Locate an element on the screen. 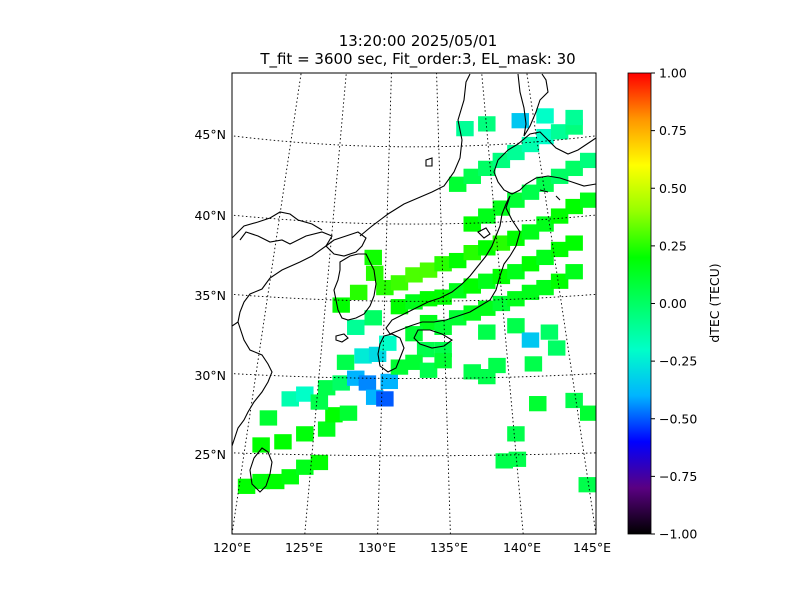  coastline-korea is located at coordinates (355, 287).